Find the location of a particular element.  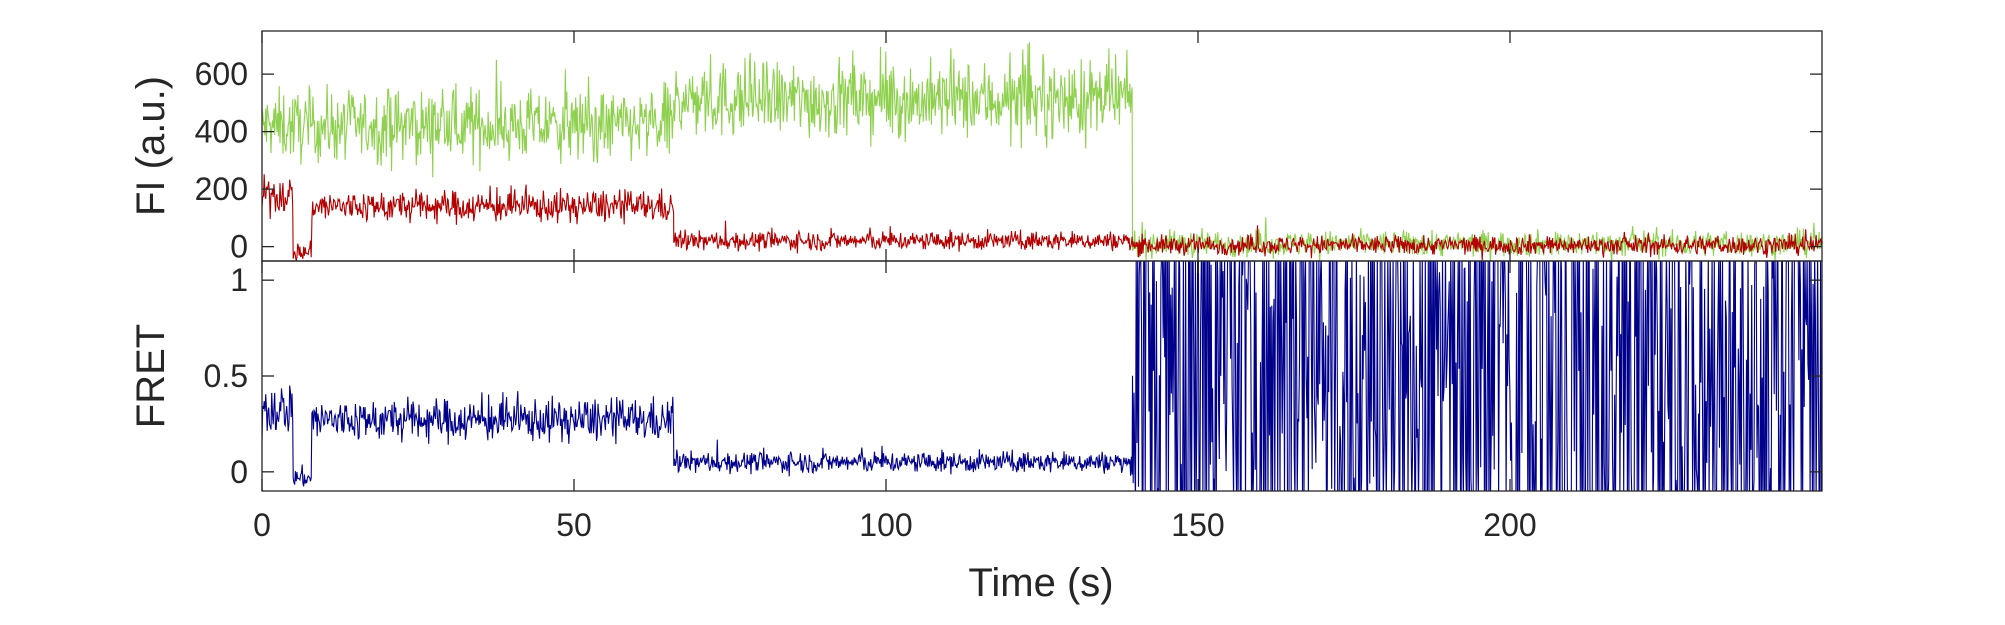

y-tick-label: 1 is located at coordinates (239, 280).